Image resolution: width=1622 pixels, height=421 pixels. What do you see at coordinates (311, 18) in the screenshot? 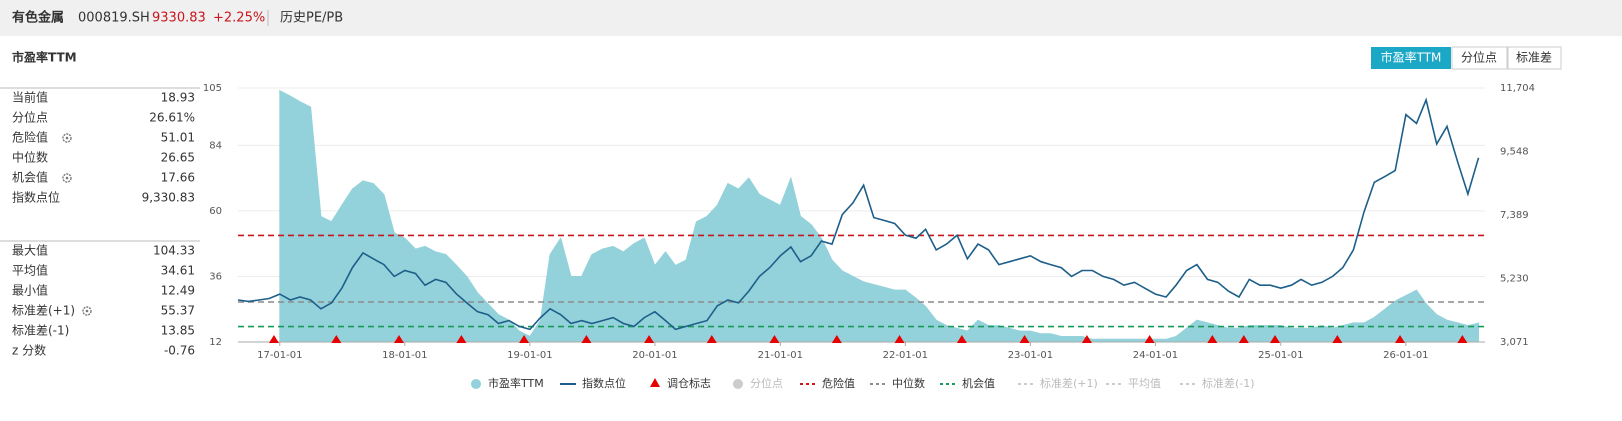
I see `tab: 历史PE/PB` at bounding box center [311, 18].